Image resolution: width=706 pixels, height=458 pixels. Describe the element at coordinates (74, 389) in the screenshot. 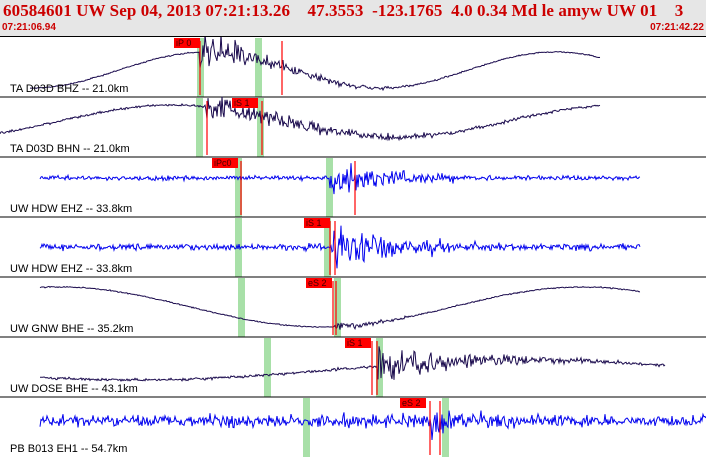

I see `channel-label: UW DOSE BHE -- 43.1km` at that location.